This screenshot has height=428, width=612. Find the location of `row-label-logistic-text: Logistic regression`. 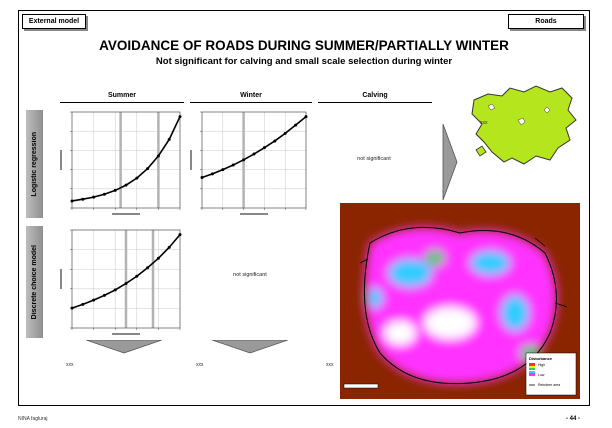

row-label-logistic-text: Logistic regression is located at coordinates (34, 164).